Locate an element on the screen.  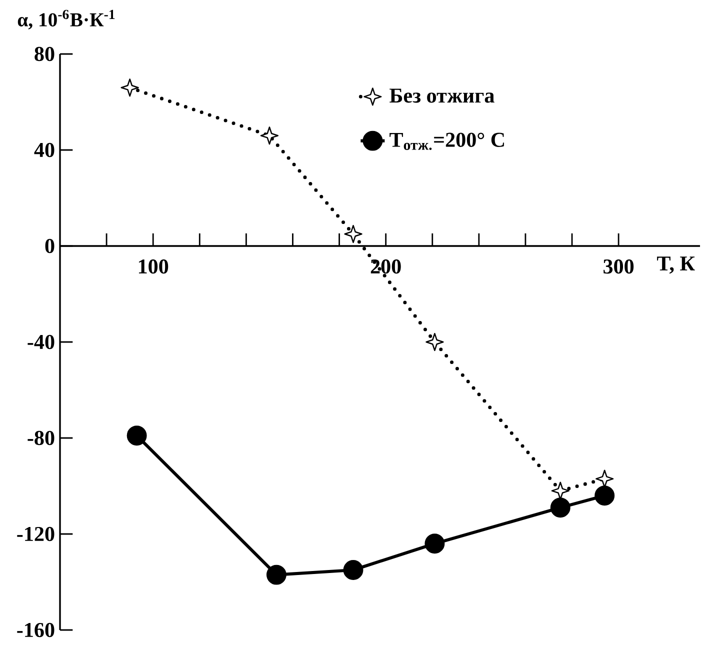
y-tick-label: 40 is located at coordinates (44, 150).